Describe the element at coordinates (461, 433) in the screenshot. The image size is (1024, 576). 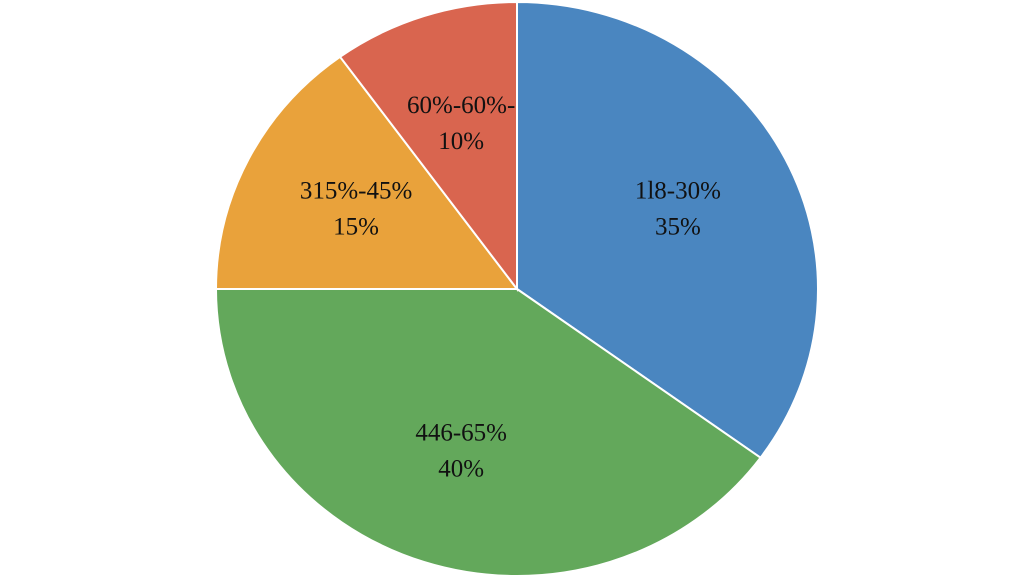
I see `slice-category-label: 446-65%` at that location.